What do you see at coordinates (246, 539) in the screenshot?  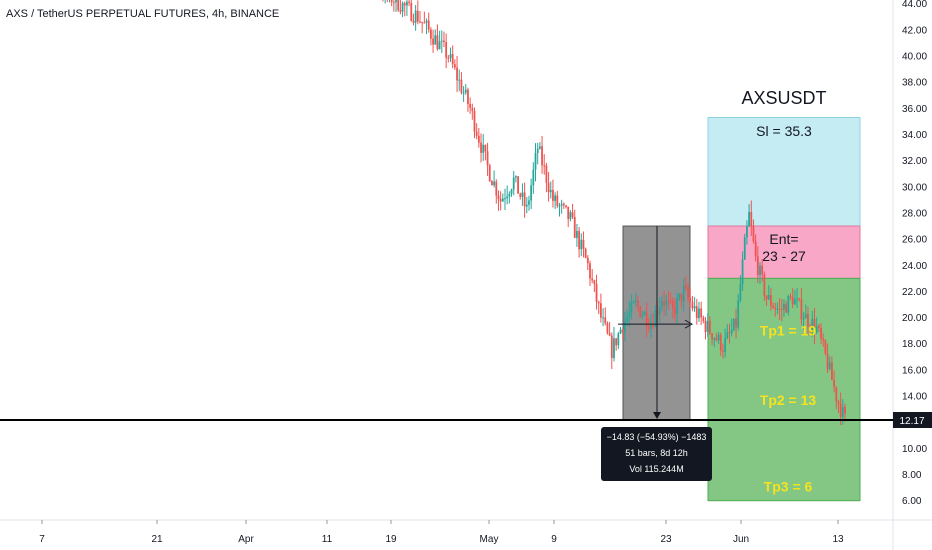 I see `time-tick-label: Apr` at bounding box center [246, 539].